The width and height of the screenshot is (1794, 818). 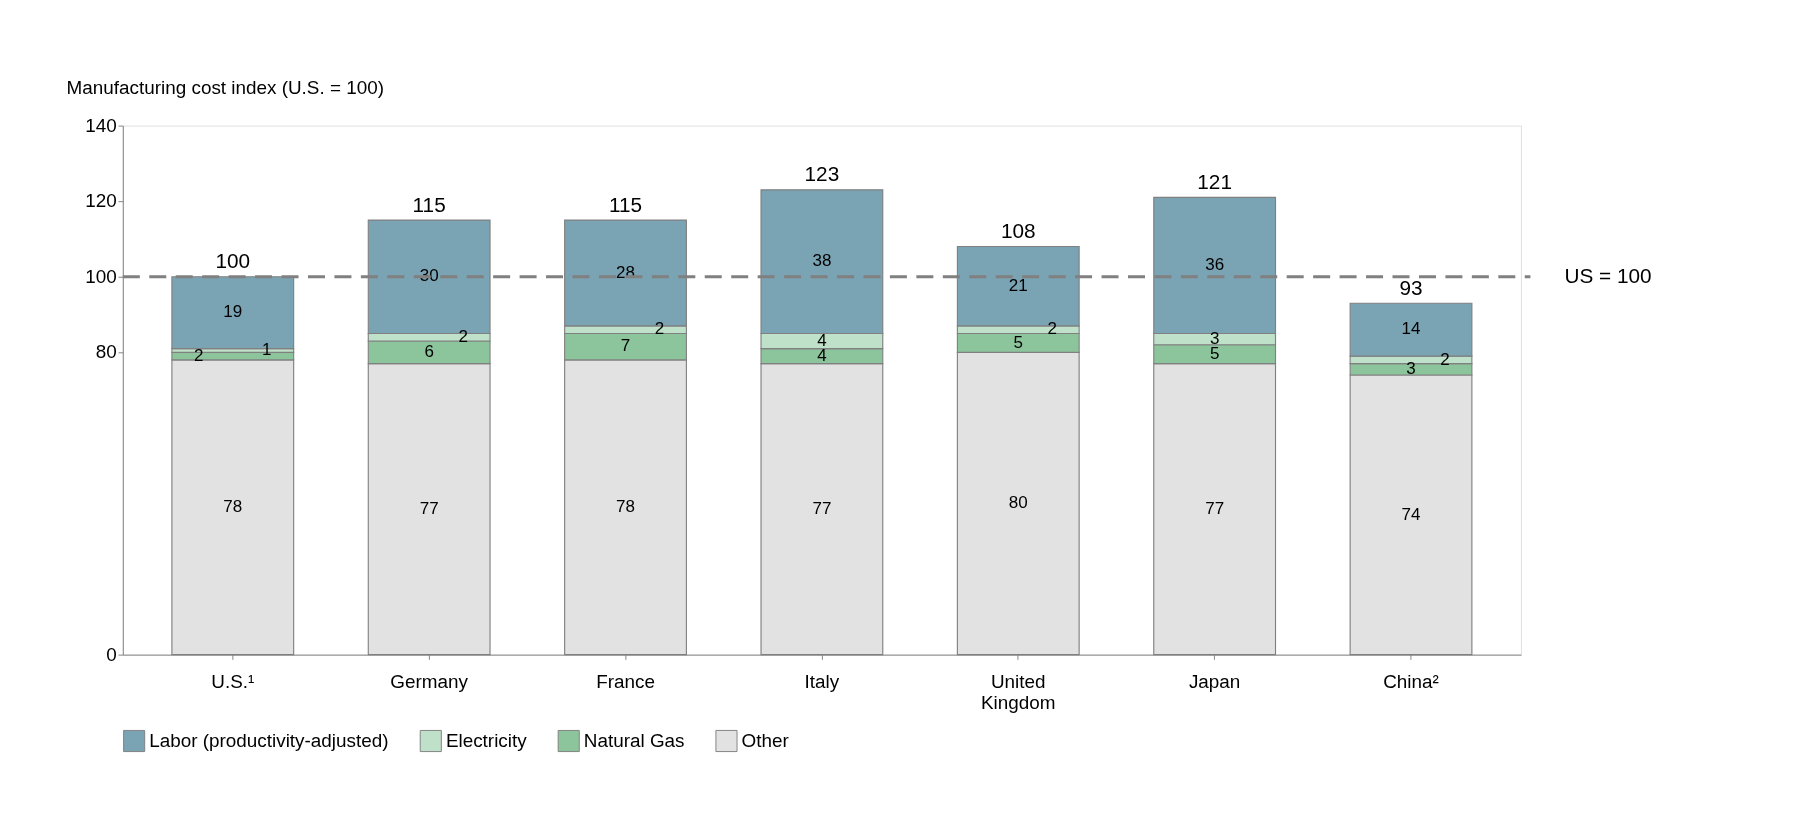 I want to click on x-tick-label: United Kingdom, so click(x=1018, y=692).